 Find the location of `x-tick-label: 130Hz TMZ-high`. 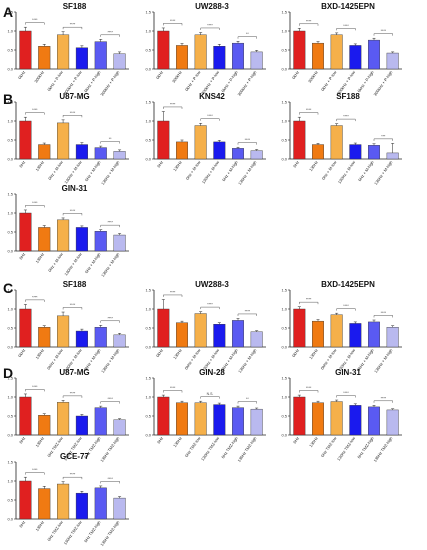

x-tick-label: 130Hz TMZ-high is located at coordinates (382, 449).